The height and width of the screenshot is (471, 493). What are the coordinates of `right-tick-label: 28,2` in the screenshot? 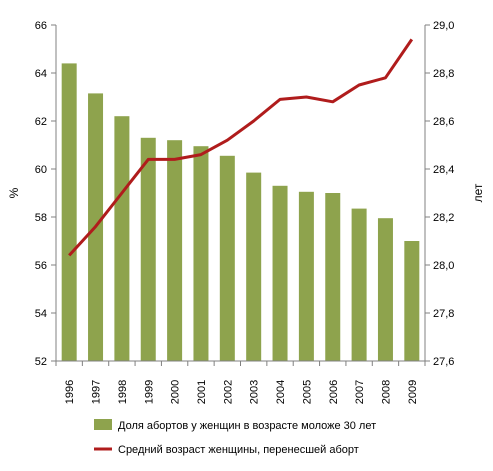 It's located at (443, 218).